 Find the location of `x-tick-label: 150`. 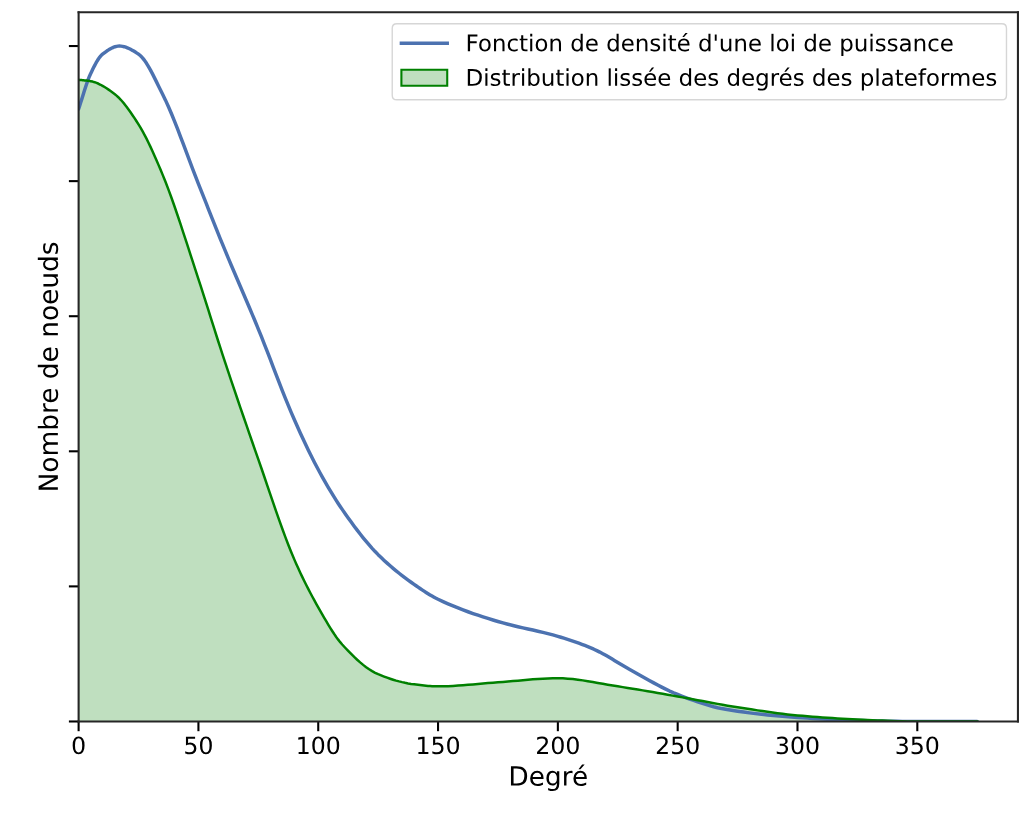

x-tick-label: 150 is located at coordinates (439, 745).